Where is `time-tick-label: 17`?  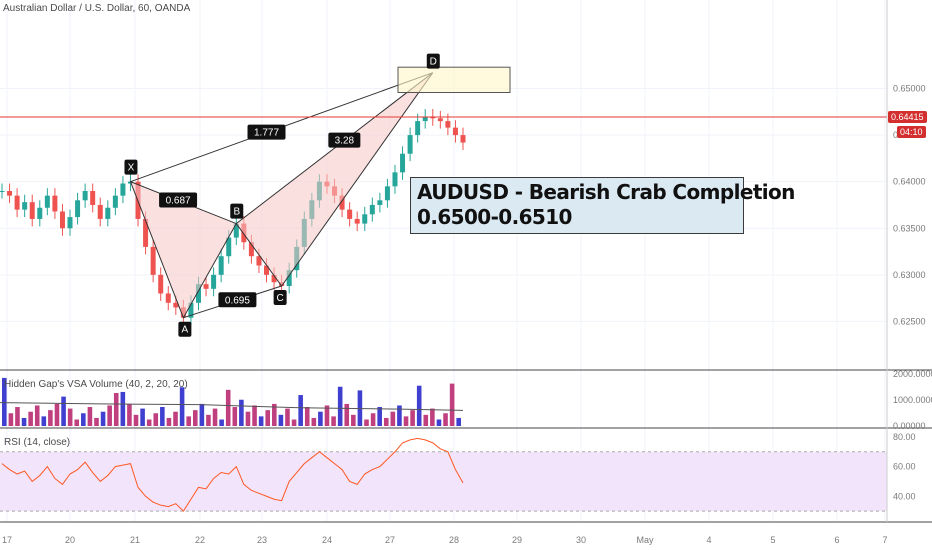
time-tick-label: 17 is located at coordinates (7, 540).